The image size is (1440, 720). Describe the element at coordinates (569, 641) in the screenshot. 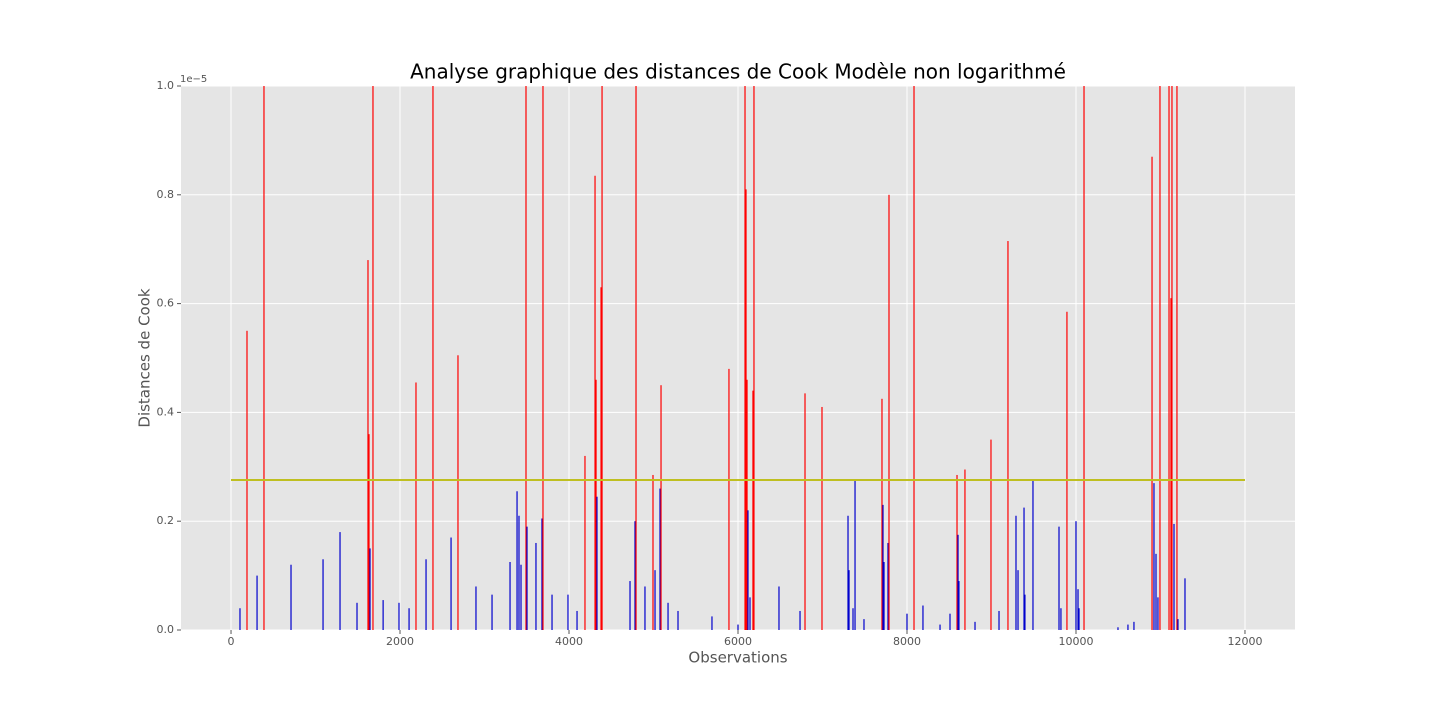

I see `x-tick-label: 4000` at that location.